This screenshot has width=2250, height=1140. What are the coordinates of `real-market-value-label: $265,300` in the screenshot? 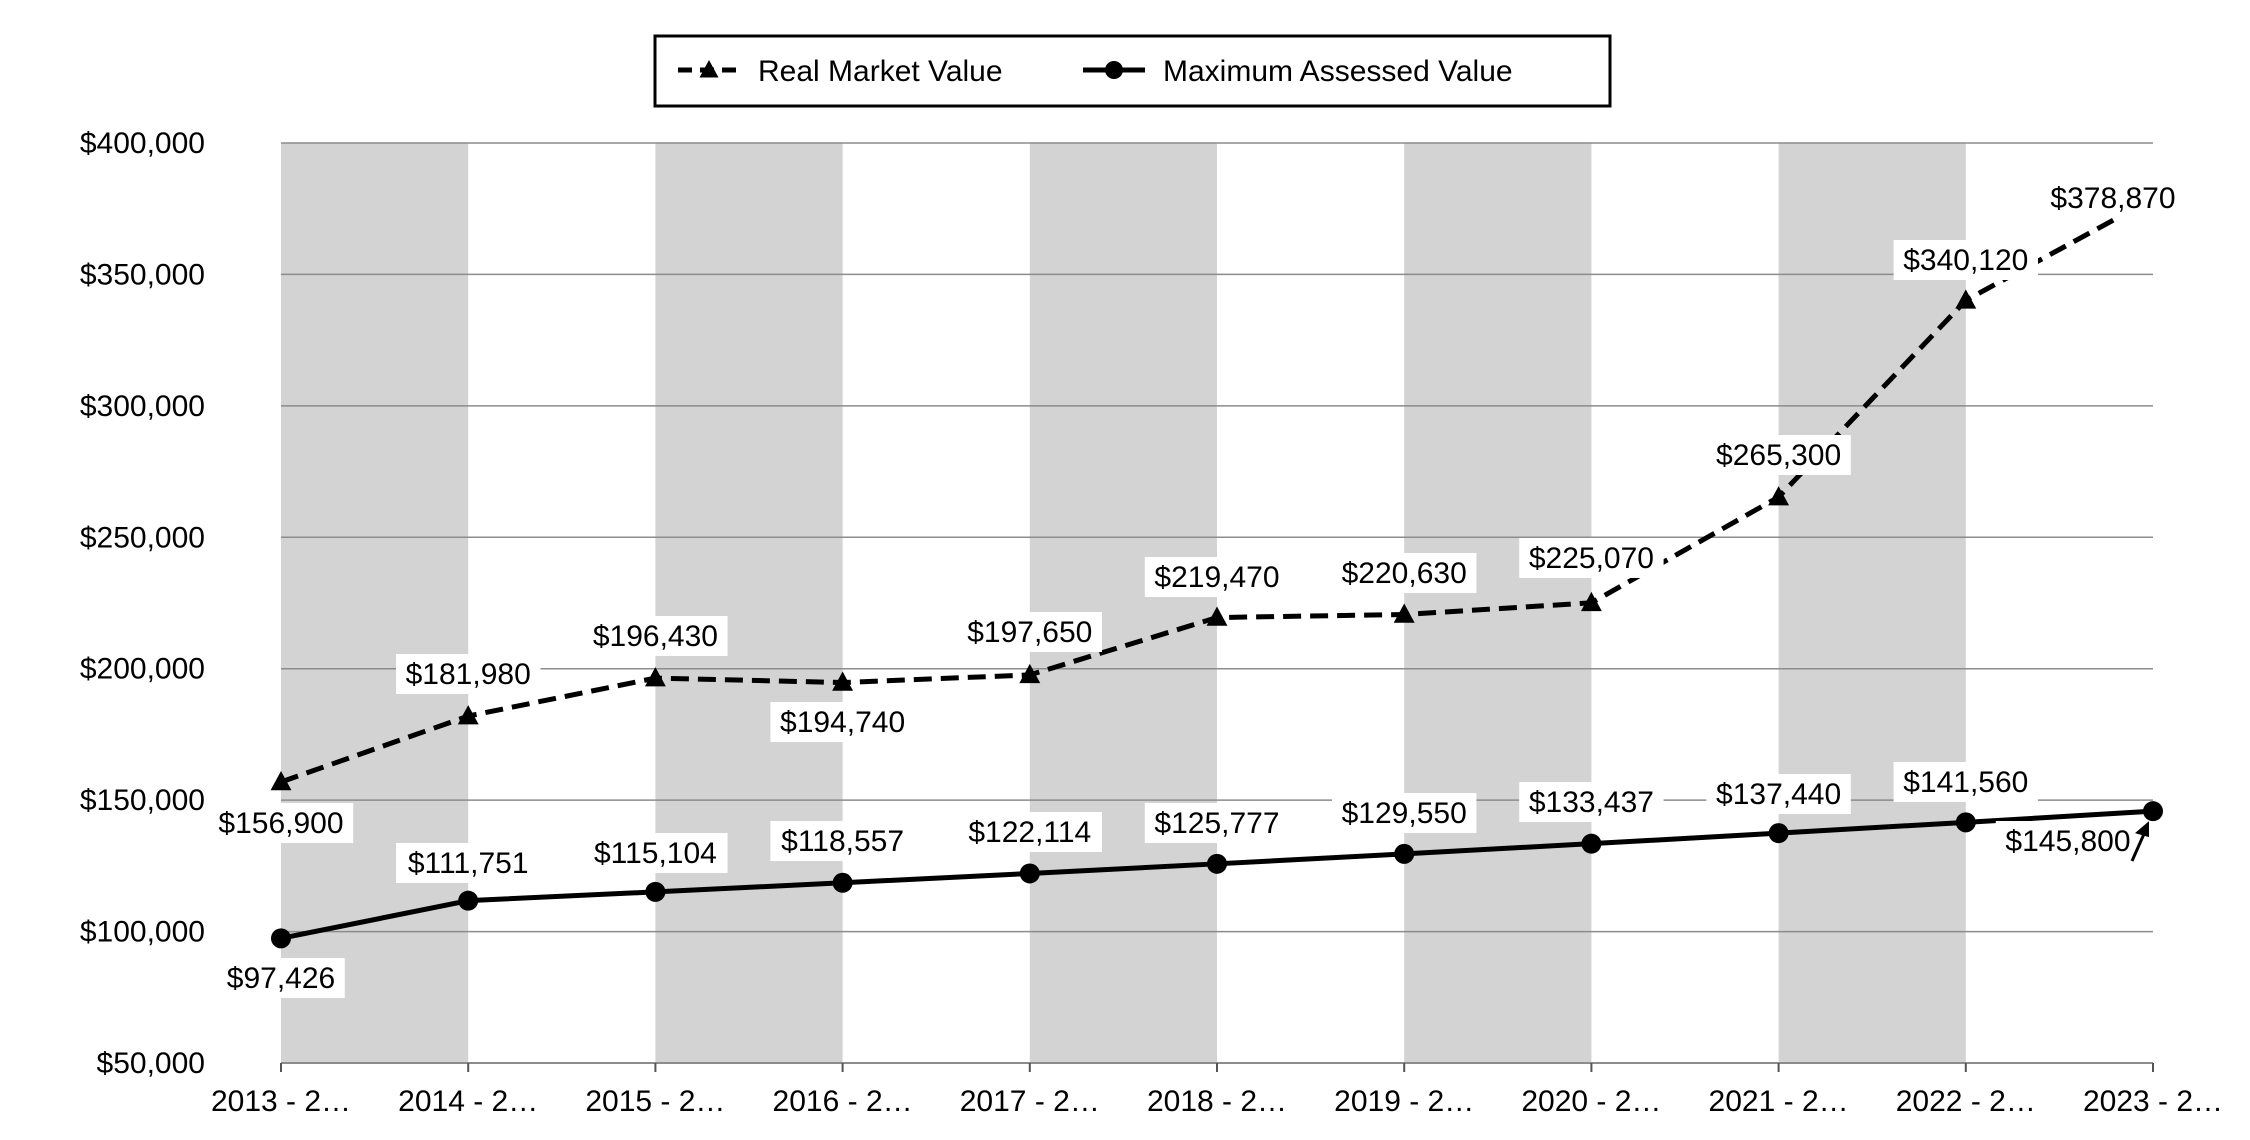 It's located at (1778, 455).